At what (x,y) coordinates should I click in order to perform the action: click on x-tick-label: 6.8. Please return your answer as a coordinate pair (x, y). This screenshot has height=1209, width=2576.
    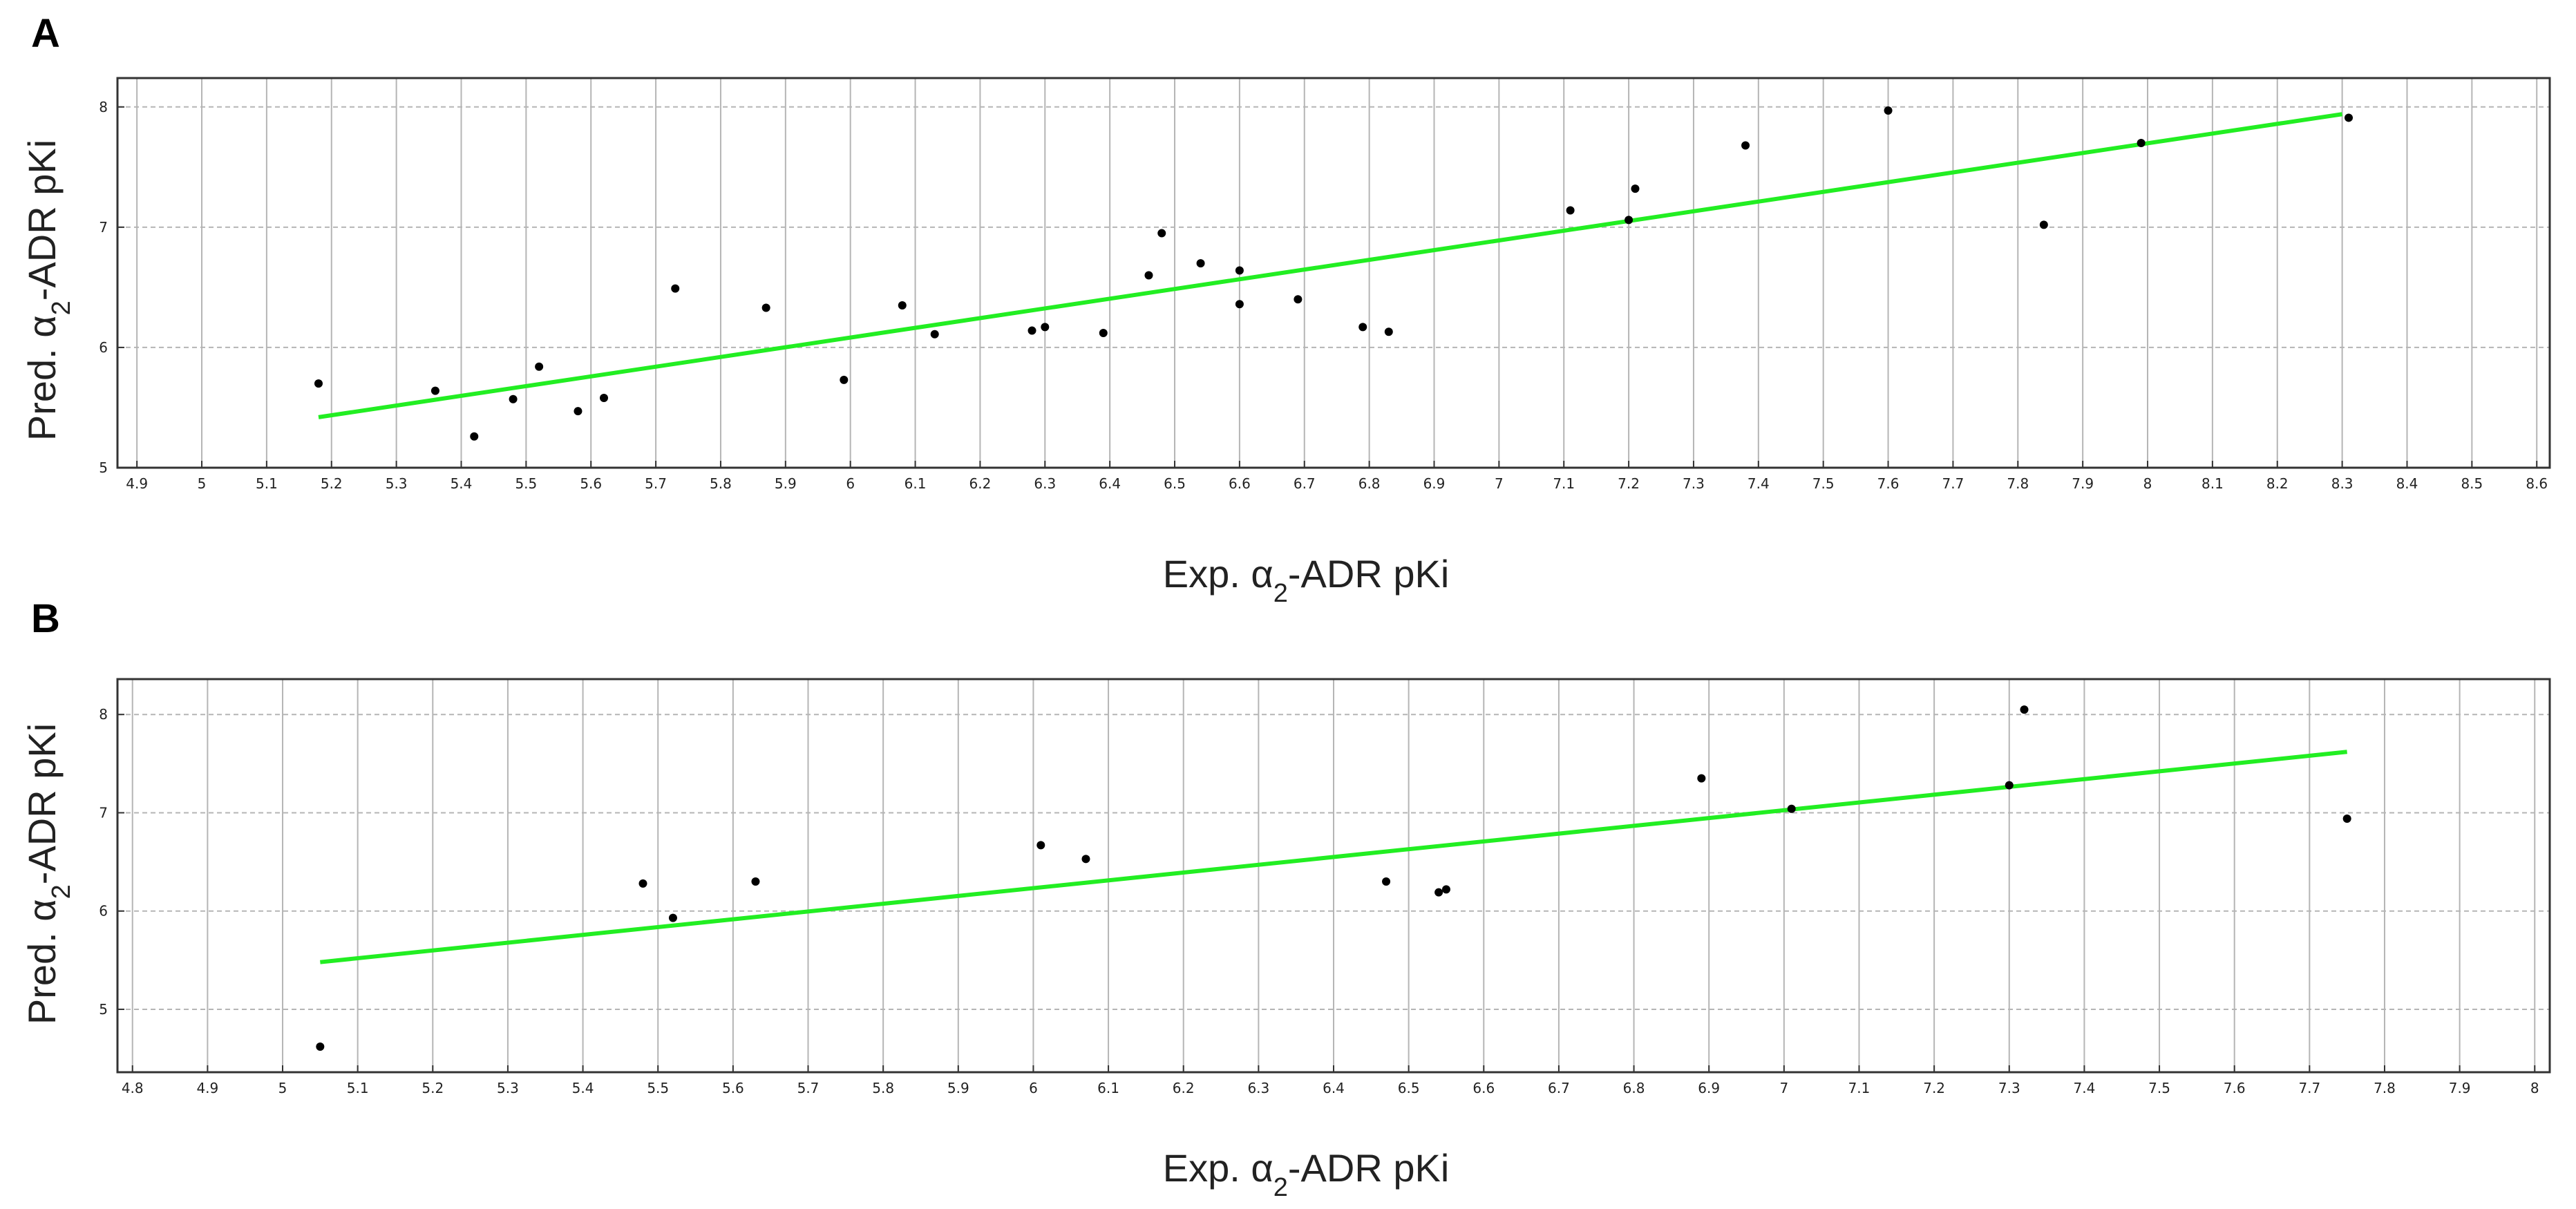
    Looking at the image, I should click on (1634, 1088).